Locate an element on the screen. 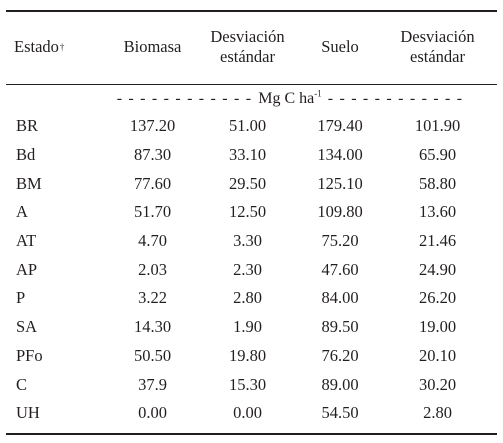 The height and width of the screenshot is (443, 503). header-biomasa-label: Biomasa is located at coordinates (152, 46).